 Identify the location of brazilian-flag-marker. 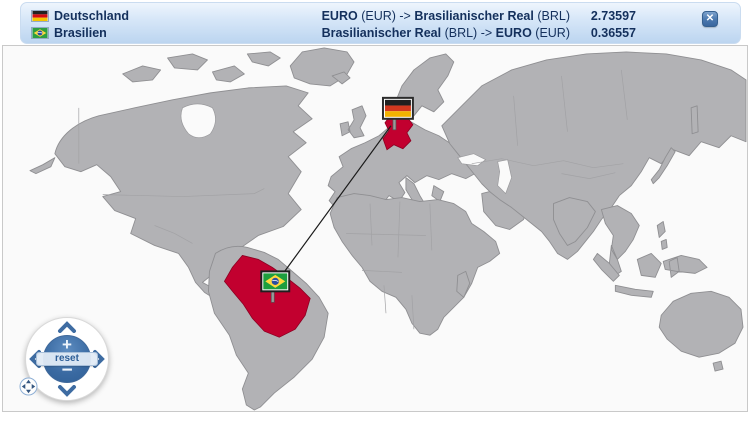
(275, 286).